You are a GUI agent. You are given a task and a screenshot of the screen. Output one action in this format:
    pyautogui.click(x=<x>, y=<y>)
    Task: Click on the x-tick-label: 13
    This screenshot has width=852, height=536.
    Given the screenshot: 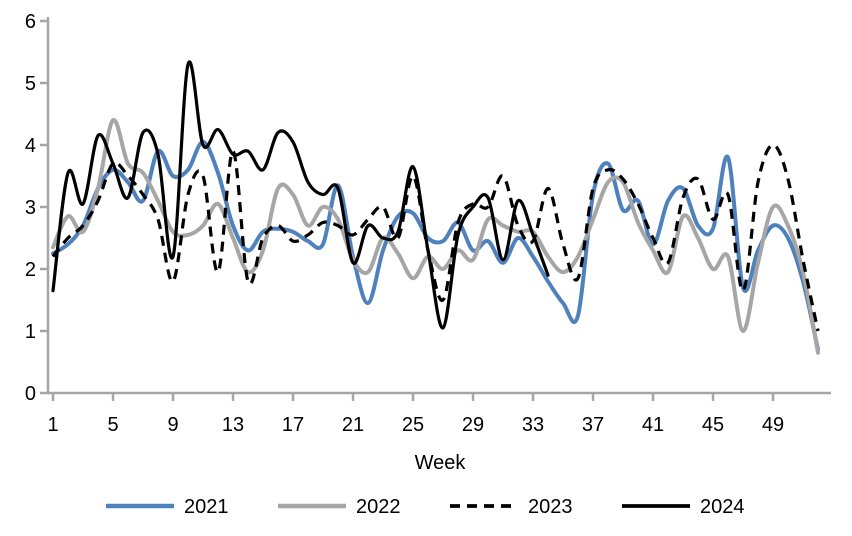 What is the action you would take?
    pyautogui.click(x=233, y=425)
    